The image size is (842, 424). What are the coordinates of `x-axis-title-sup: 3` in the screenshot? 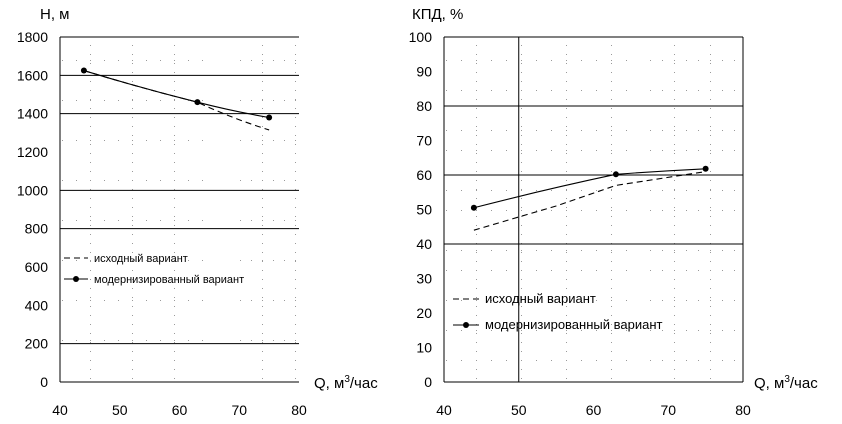 It's located at (347, 379).